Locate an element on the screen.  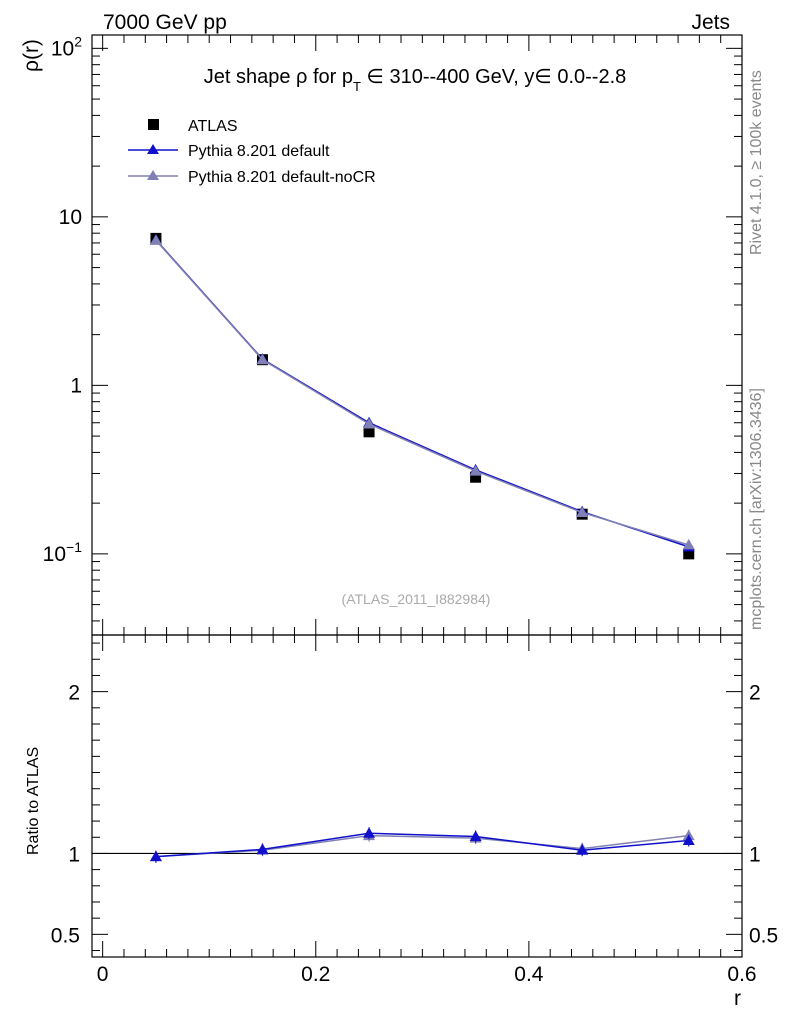
legend-marker-atlas is located at coordinates (153, 124).